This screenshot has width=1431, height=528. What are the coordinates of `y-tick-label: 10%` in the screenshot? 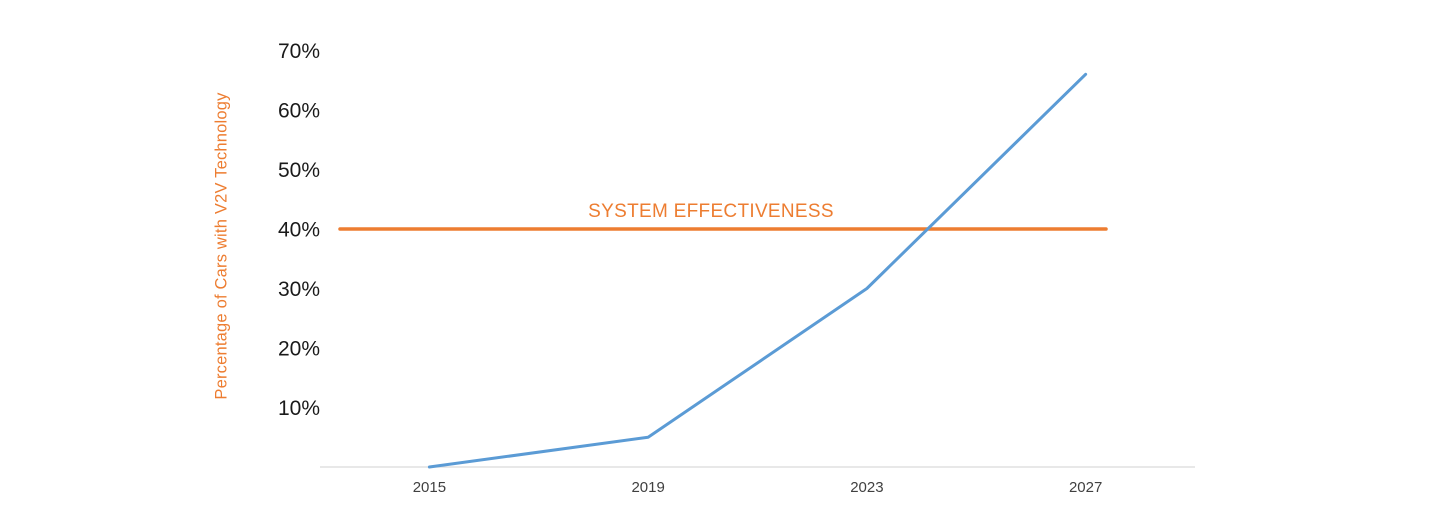 It's located at (299, 408).